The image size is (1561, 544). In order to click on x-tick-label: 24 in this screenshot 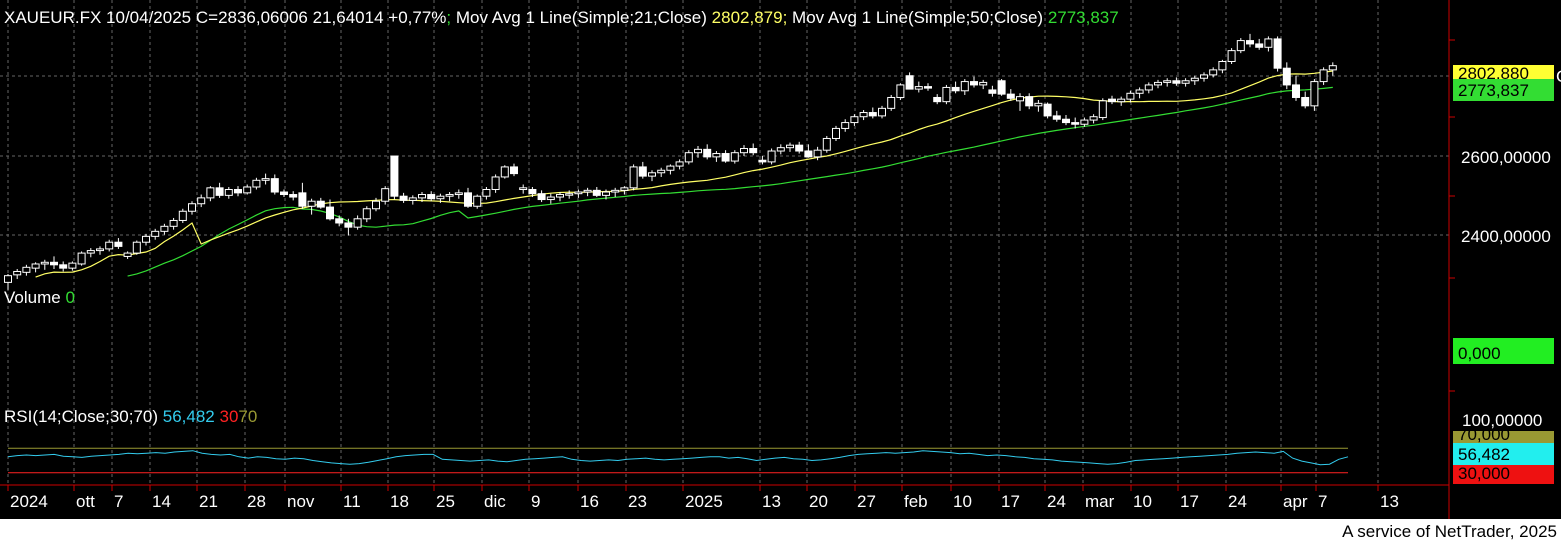, I will do `click(1237, 501)`.